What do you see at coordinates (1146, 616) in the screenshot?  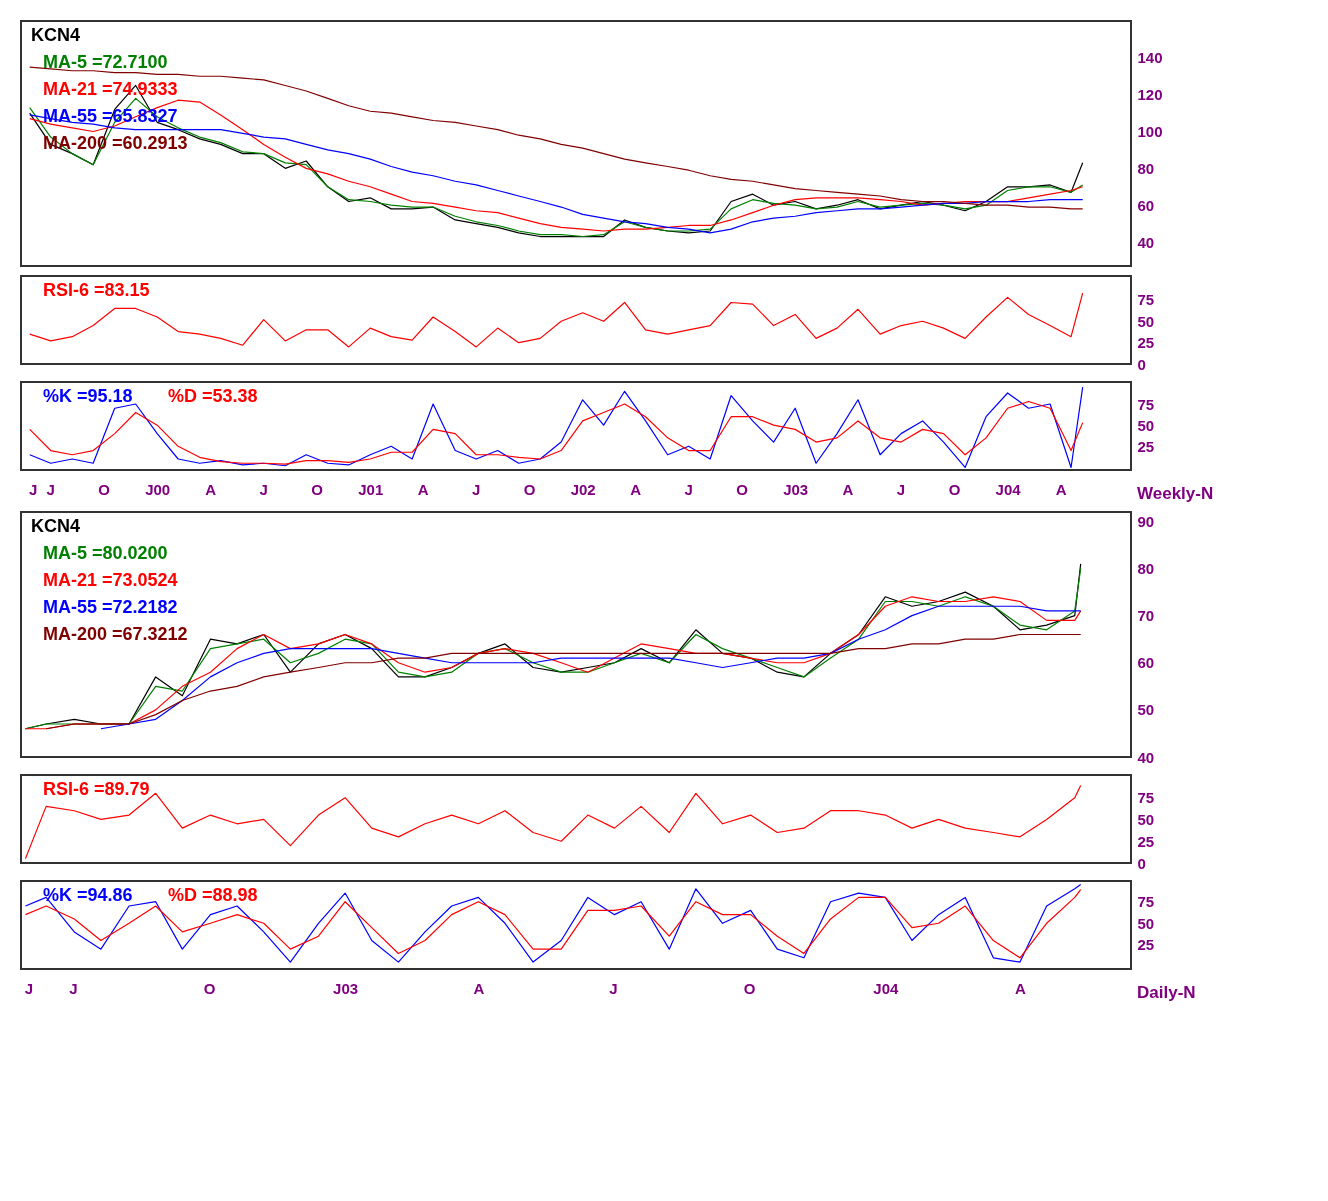 I see `y-tick-label: 70` at bounding box center [1146, 616].